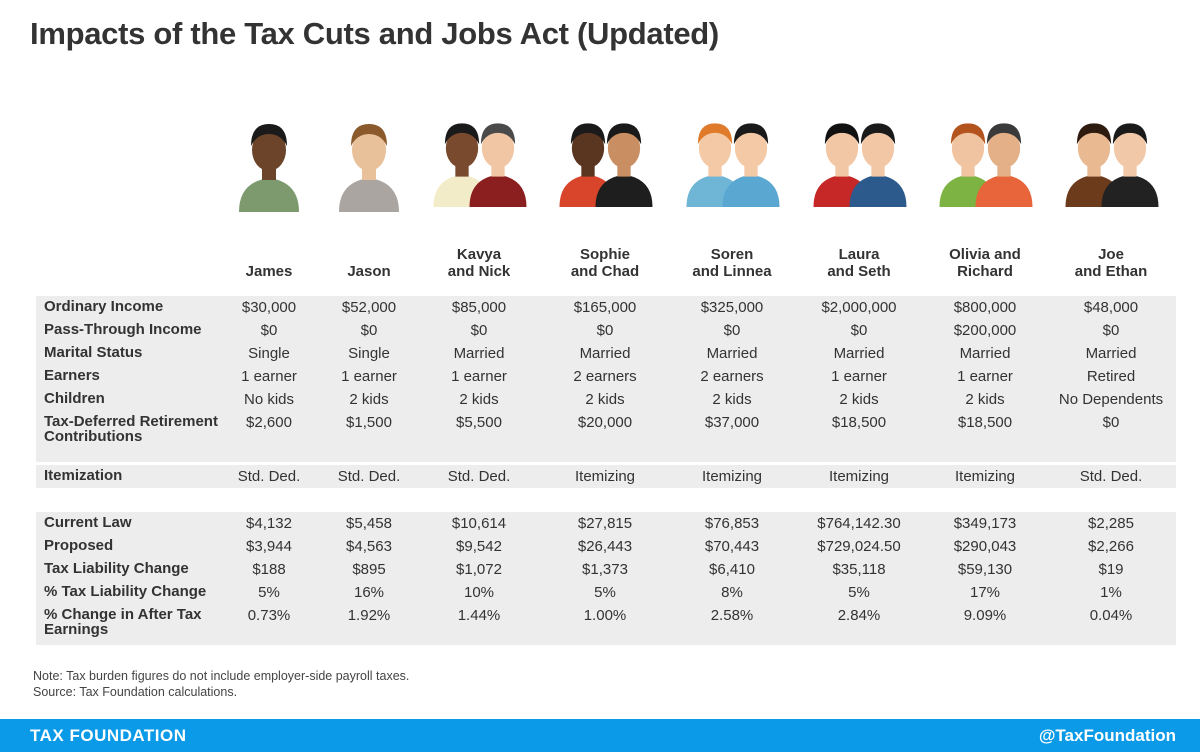  I want to click on table-cell: 0.04%, so click(1111, 615).